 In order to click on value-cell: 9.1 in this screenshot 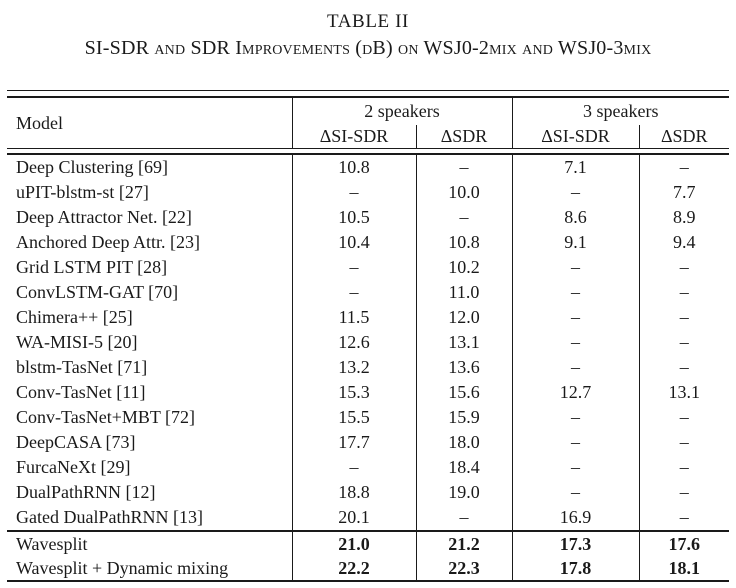, I will do `click(576, 242)`.